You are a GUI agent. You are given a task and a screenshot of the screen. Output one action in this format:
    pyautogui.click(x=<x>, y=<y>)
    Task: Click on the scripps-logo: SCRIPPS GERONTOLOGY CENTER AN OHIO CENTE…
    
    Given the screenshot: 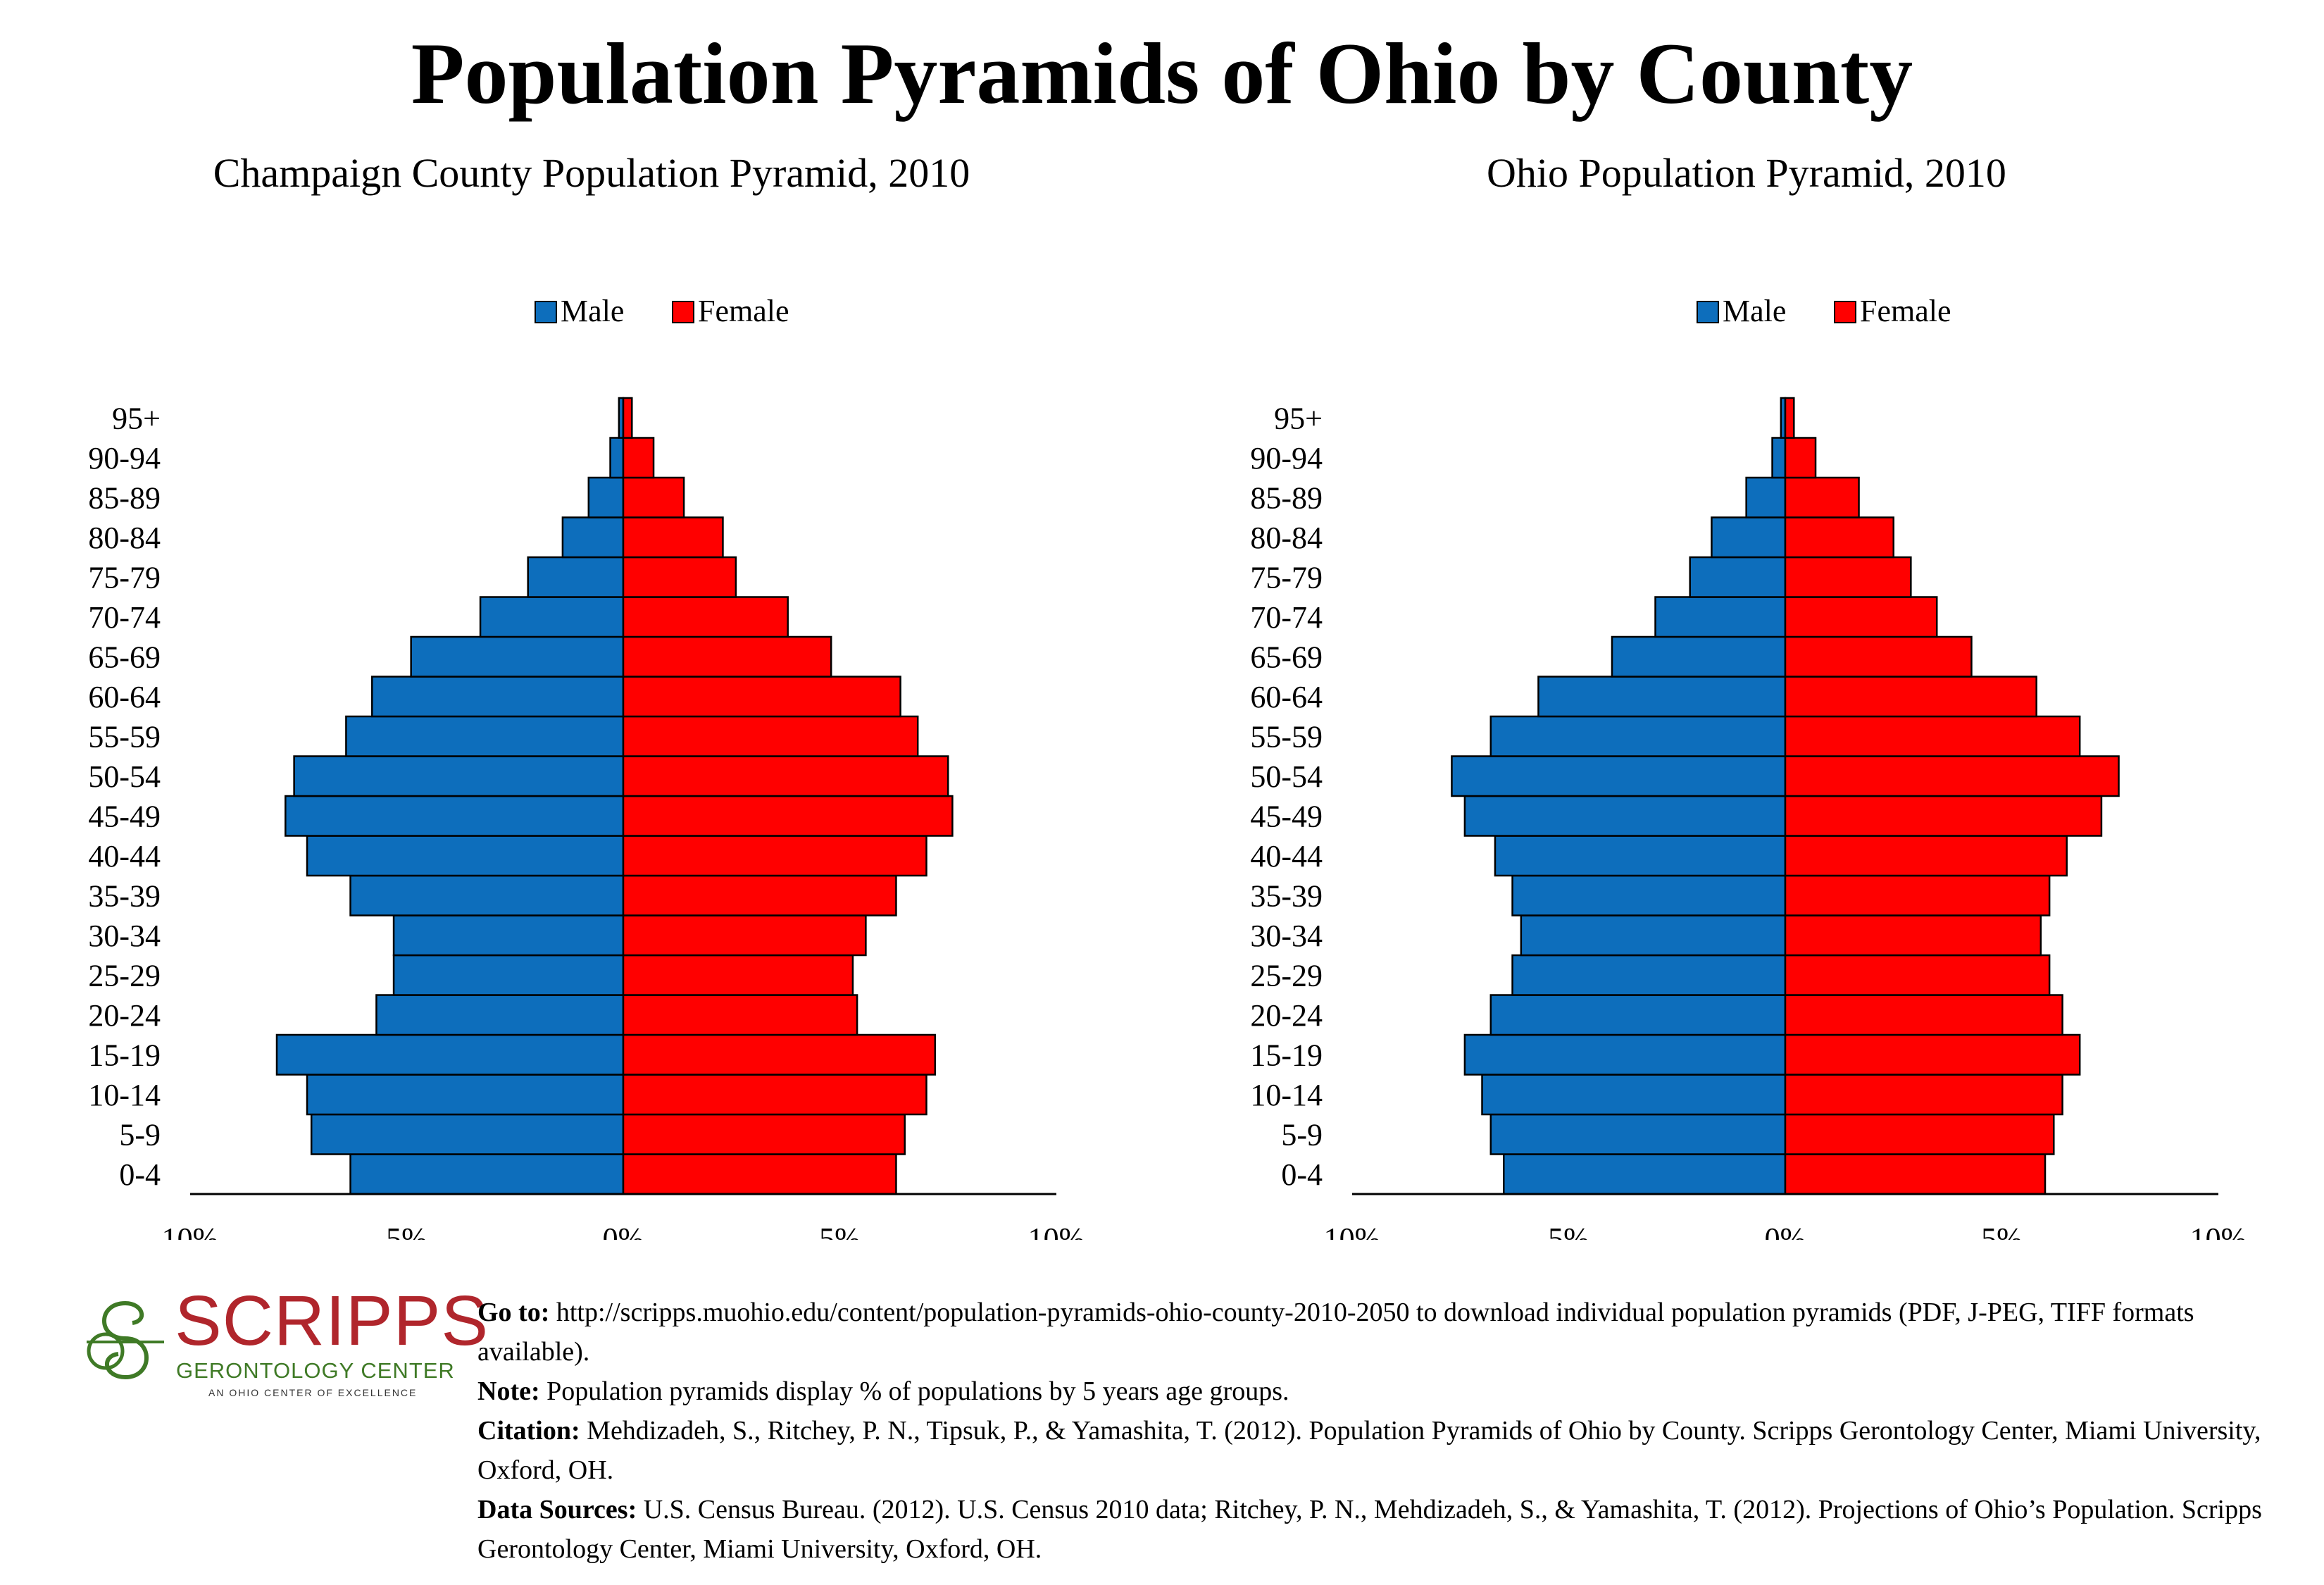 What is the action you would take?
    pyautogui.click(x=285, y=1345)
    